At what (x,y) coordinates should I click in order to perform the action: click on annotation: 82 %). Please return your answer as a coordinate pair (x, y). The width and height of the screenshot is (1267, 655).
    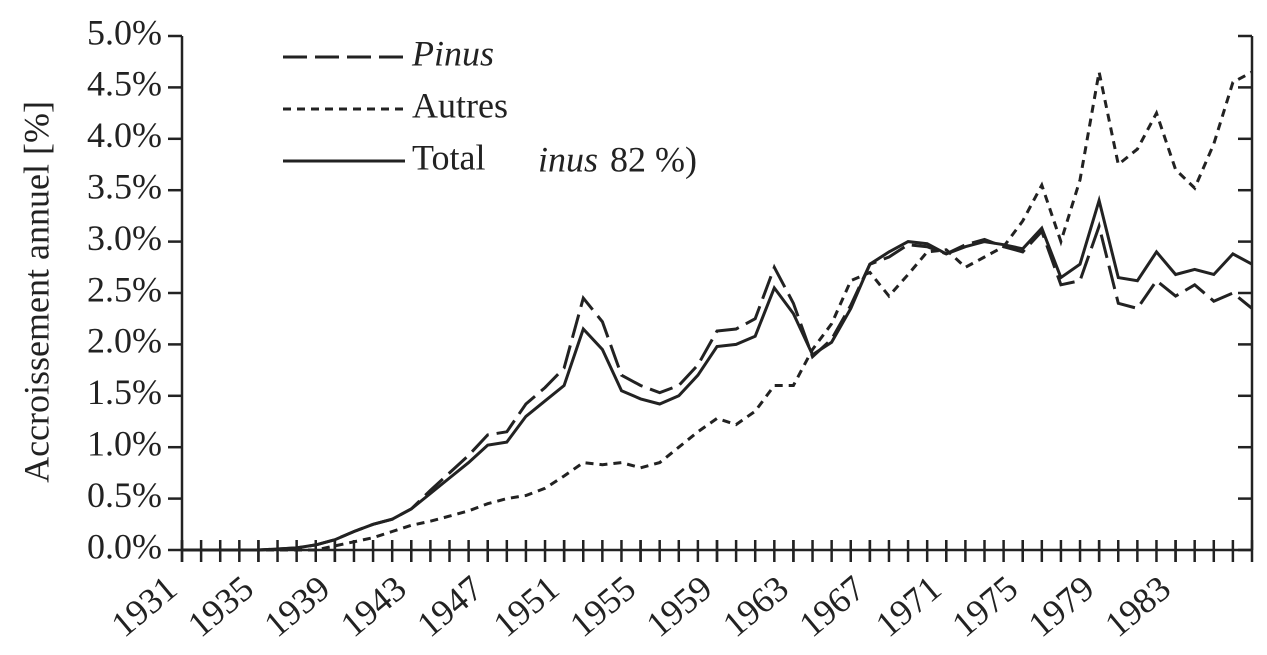
    Looking at the image, I should click on (653, 159).